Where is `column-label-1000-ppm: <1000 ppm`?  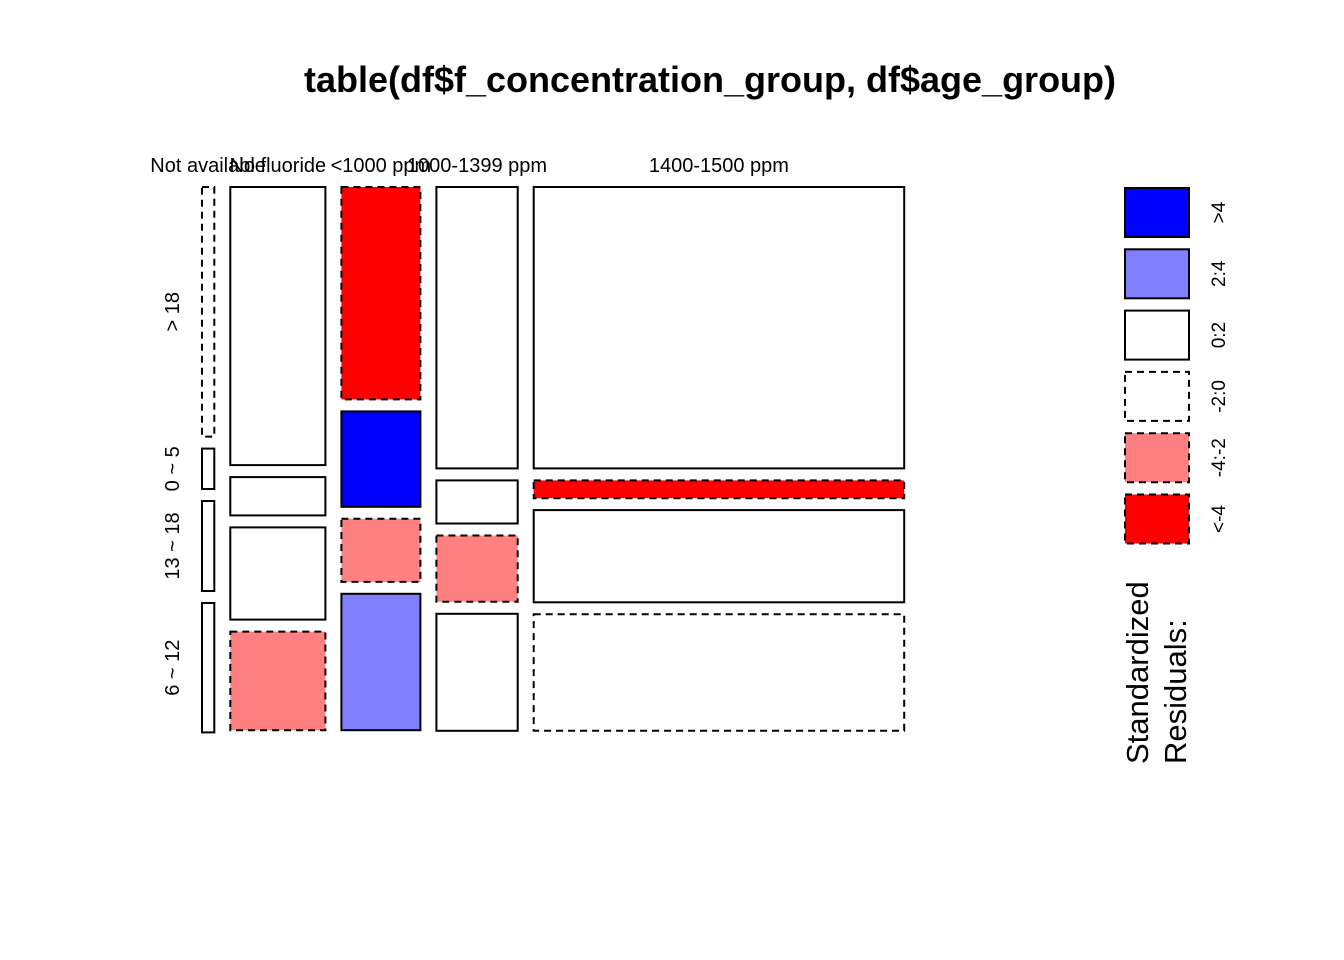 column-label-1000-ppm: <1000 ppm is located at coordinates (381, 166).